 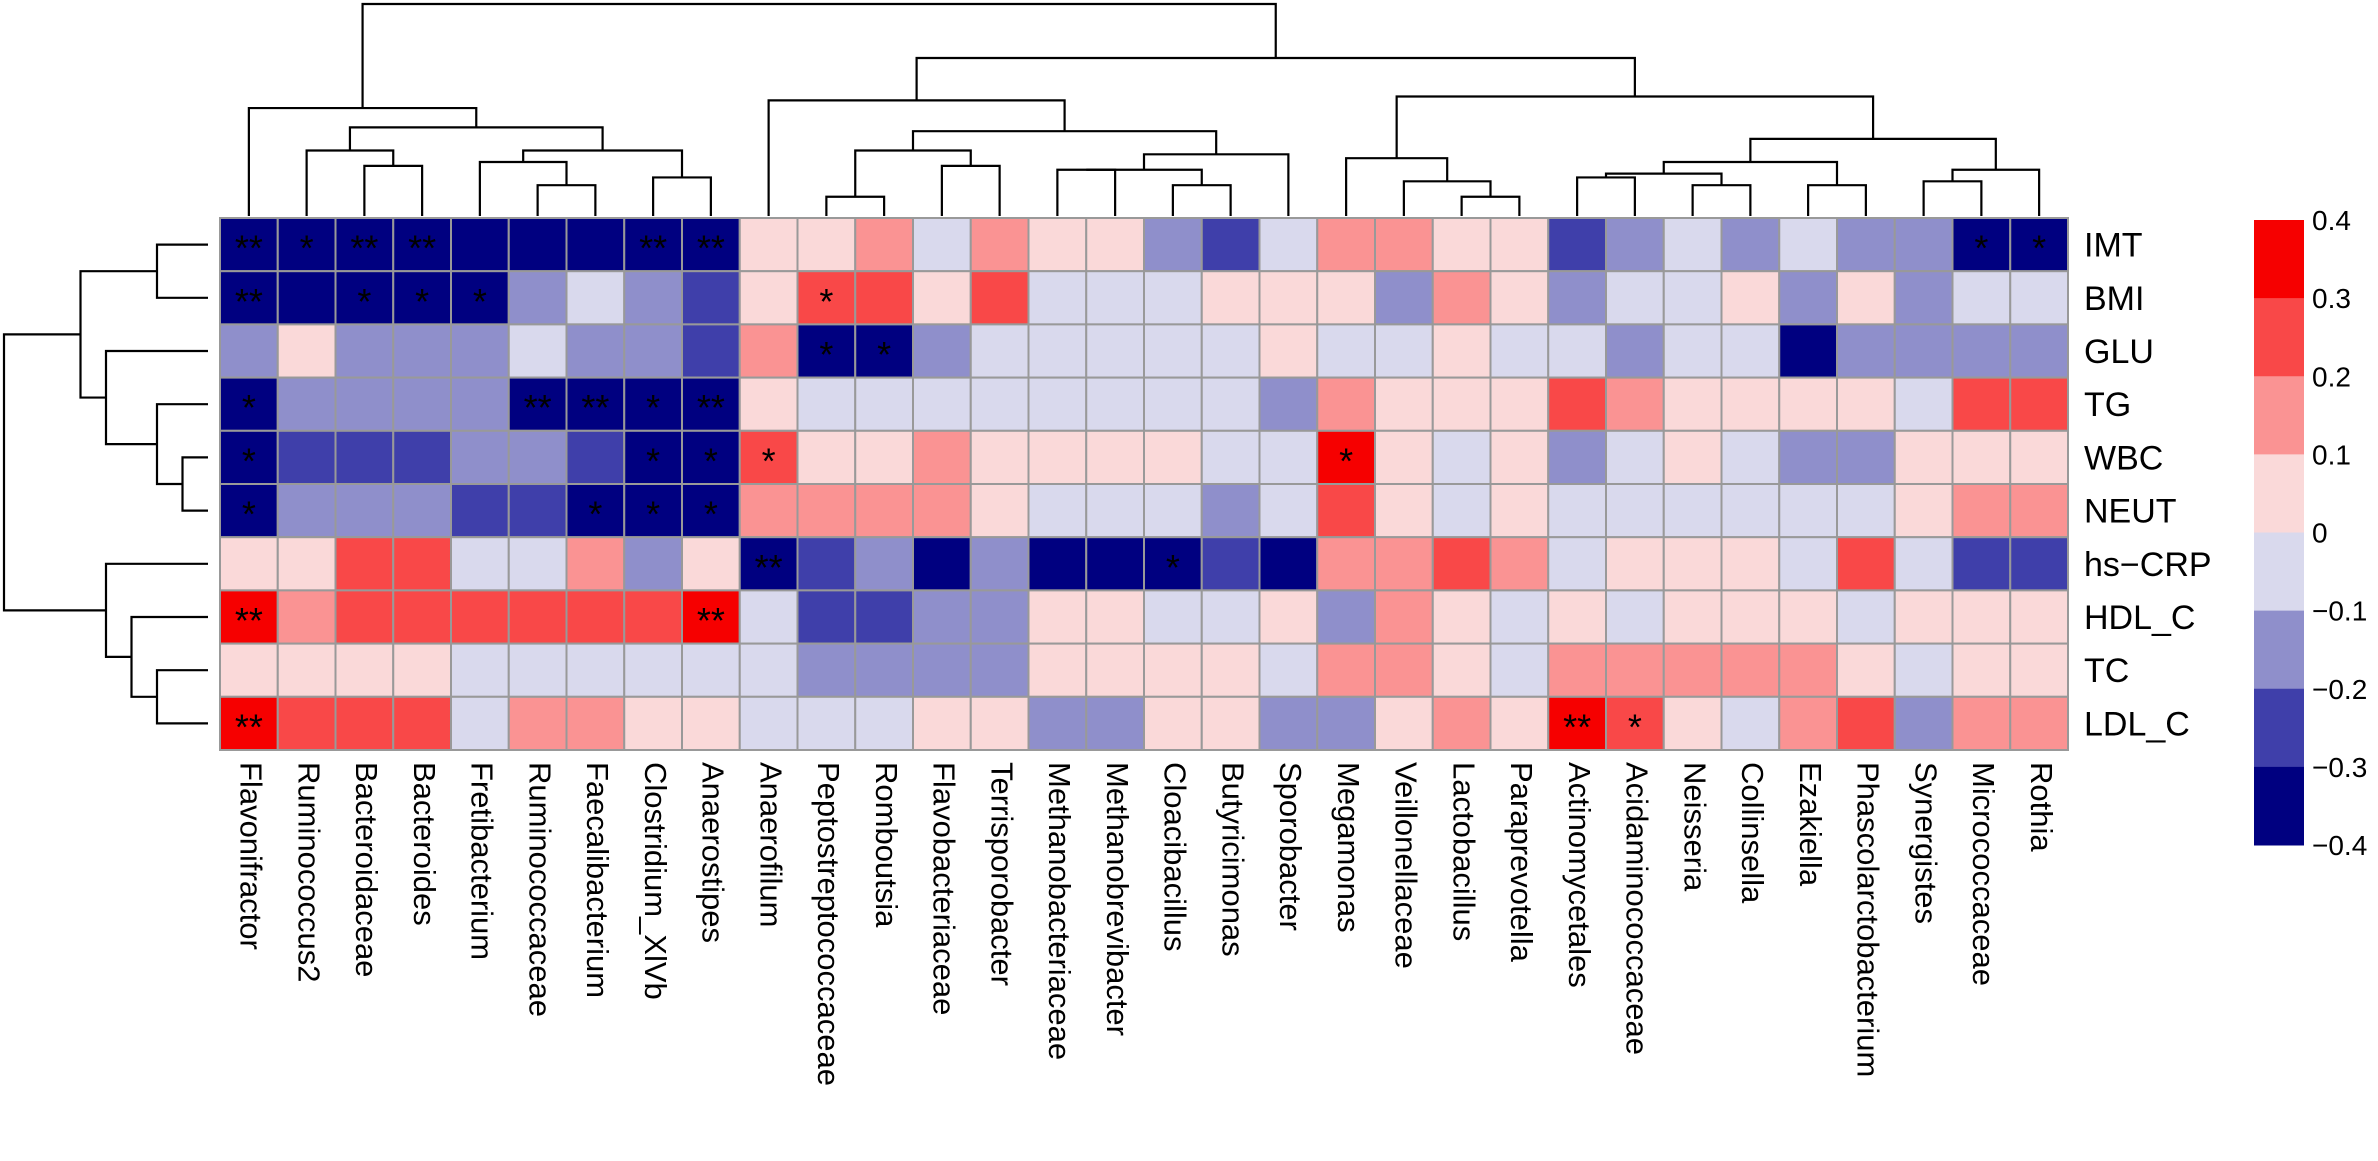 What do you see at coordinates (1521, 862) in the screenshot?
I see `column-label: Paraprevotella` at bounding box center [1521, 862].